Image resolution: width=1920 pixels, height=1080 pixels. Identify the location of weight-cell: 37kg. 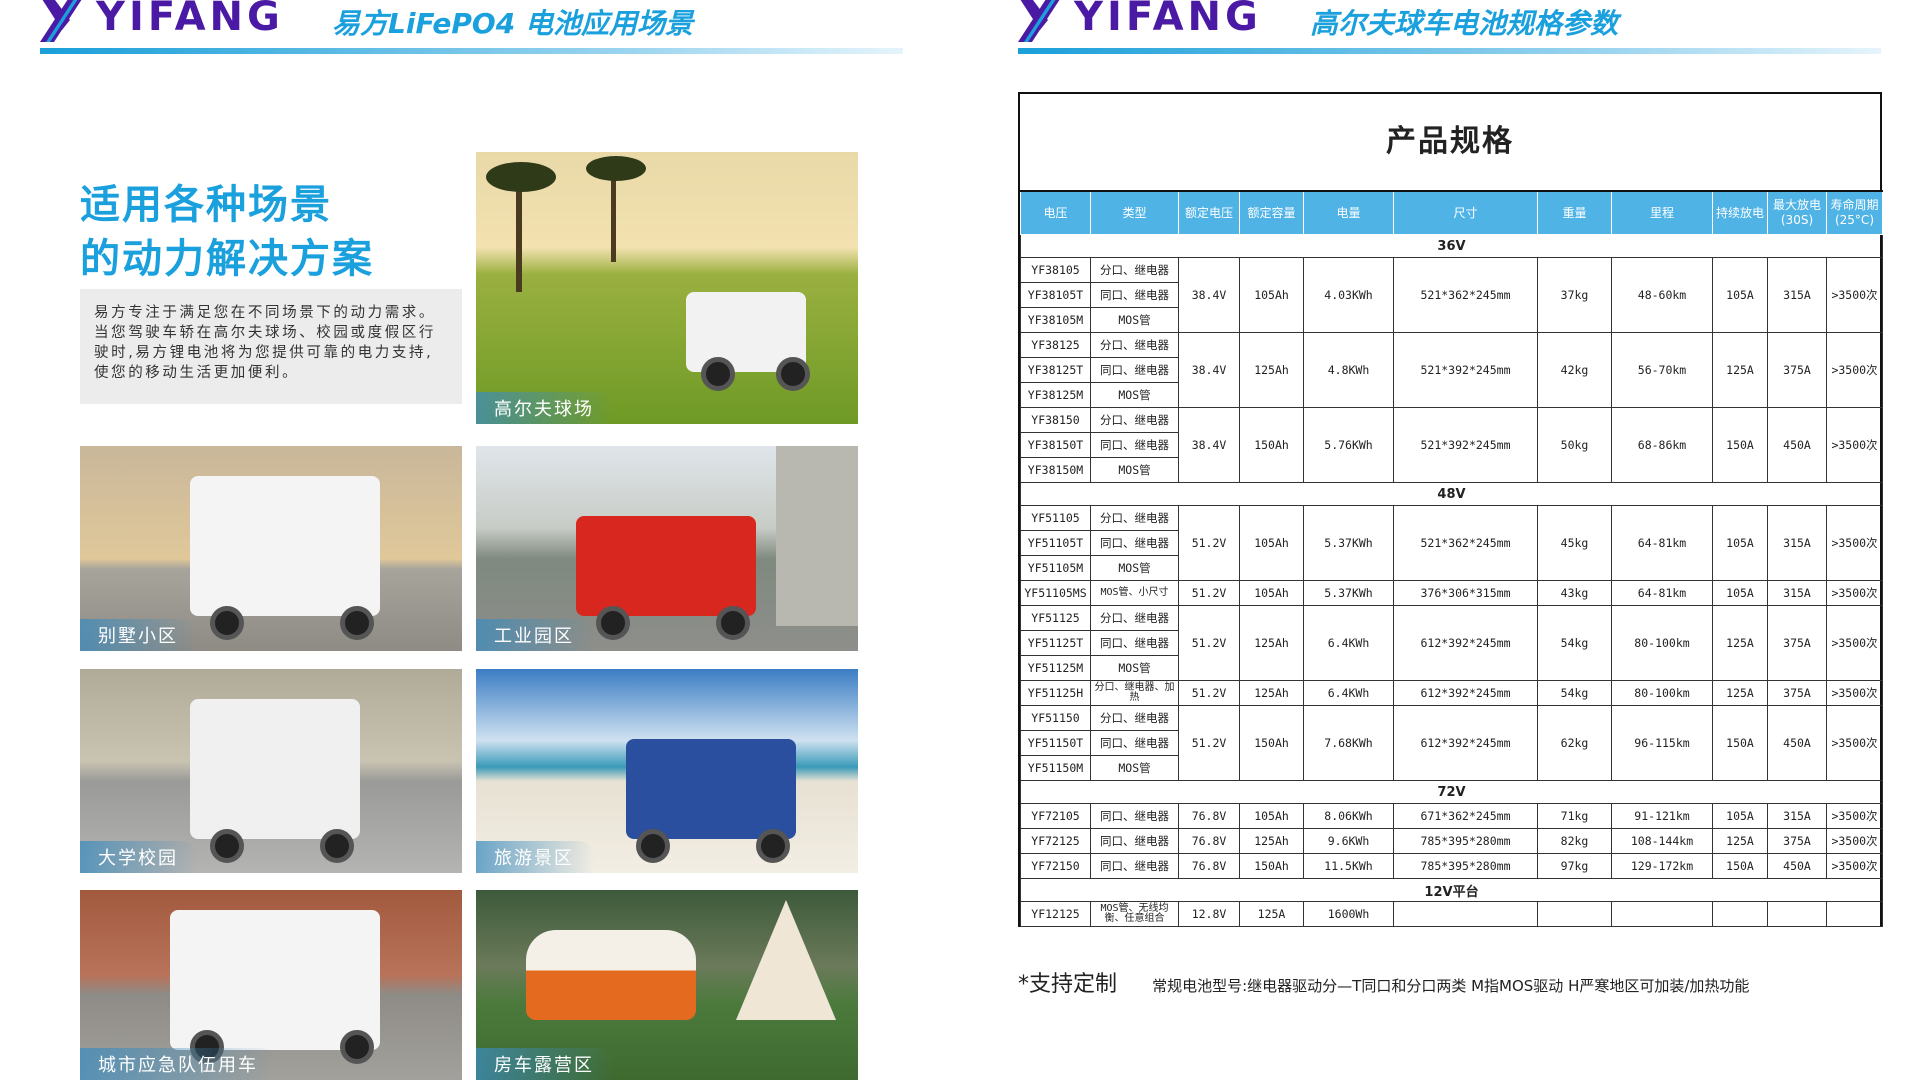
(1574, 295).